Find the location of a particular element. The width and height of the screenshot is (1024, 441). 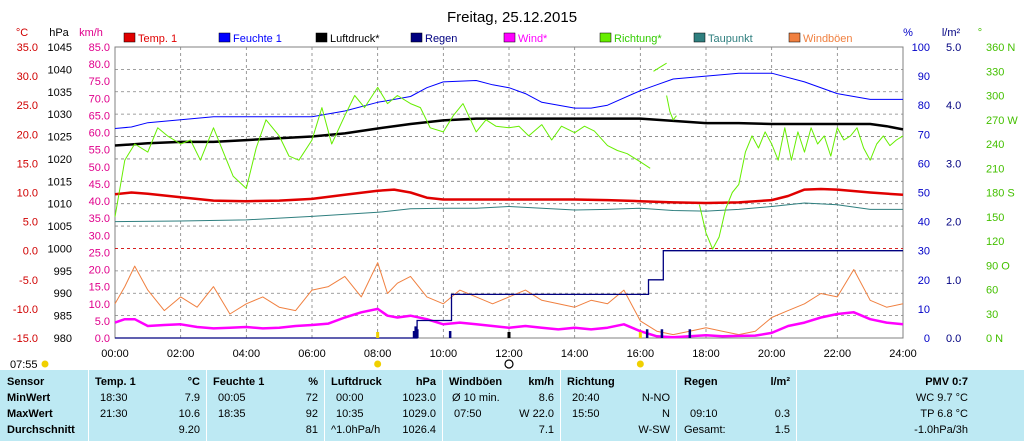

pressure-tick: 1040 is located at coordinates (60, 70).